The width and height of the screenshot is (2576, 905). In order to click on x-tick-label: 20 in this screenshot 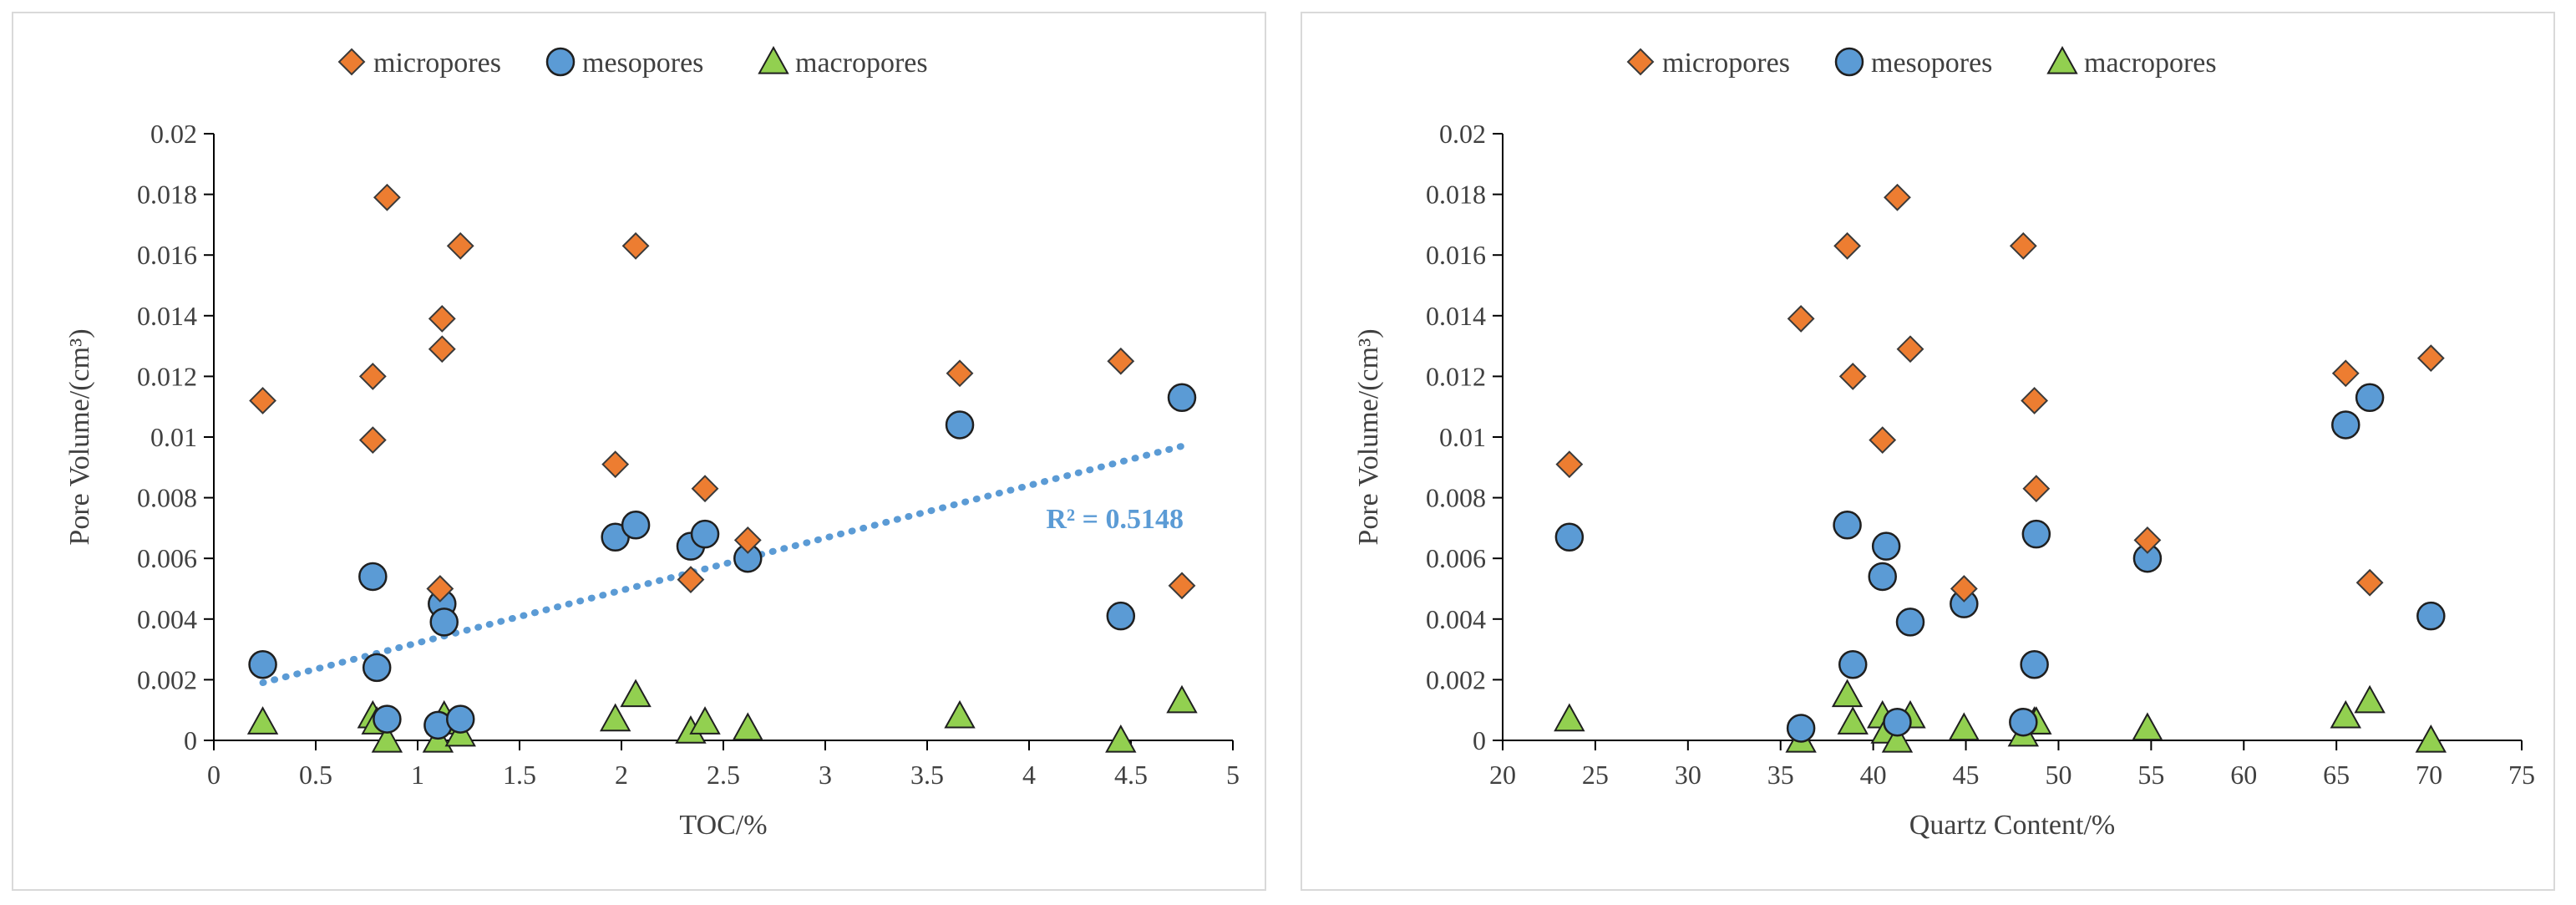, I will do `click(1502, 775)`.